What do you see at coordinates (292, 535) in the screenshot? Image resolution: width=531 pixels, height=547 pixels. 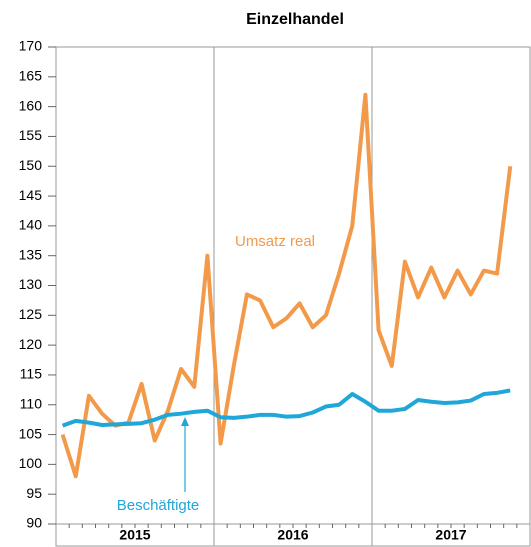 I see `x-tick-label: 2016` at bounding box center [292, 535].